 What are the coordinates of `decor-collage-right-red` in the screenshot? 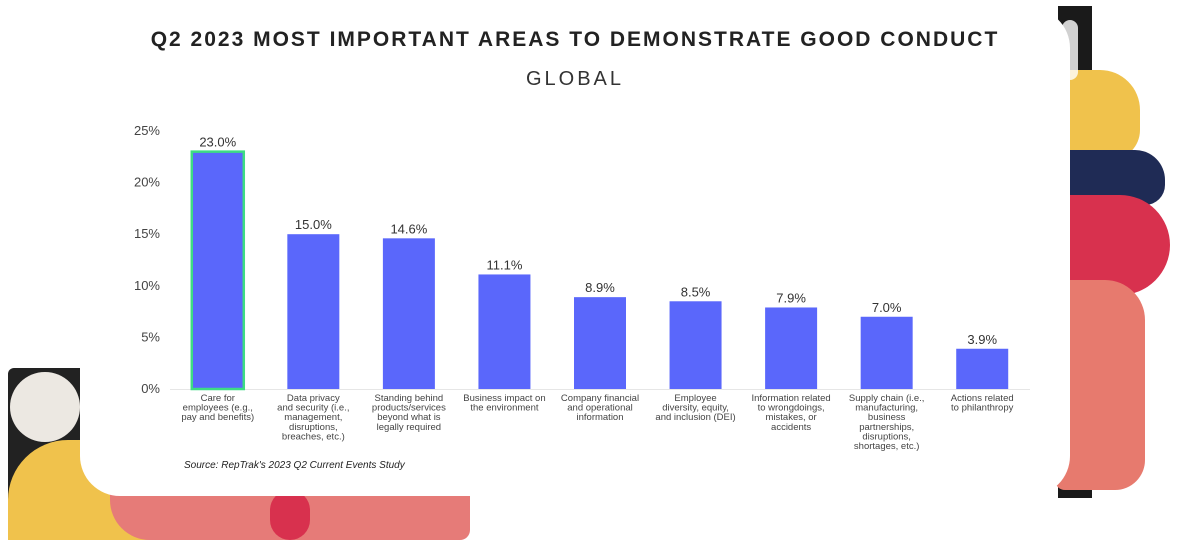 It's located at (1115, 245).